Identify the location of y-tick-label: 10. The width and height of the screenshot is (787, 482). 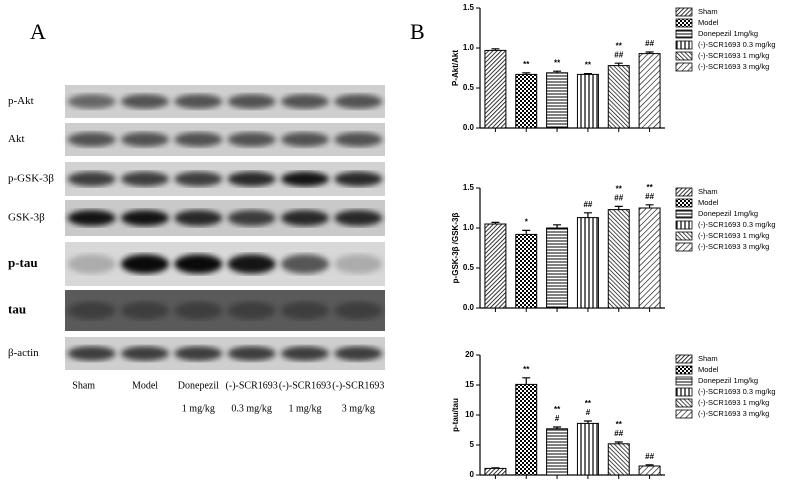
(469, 414).